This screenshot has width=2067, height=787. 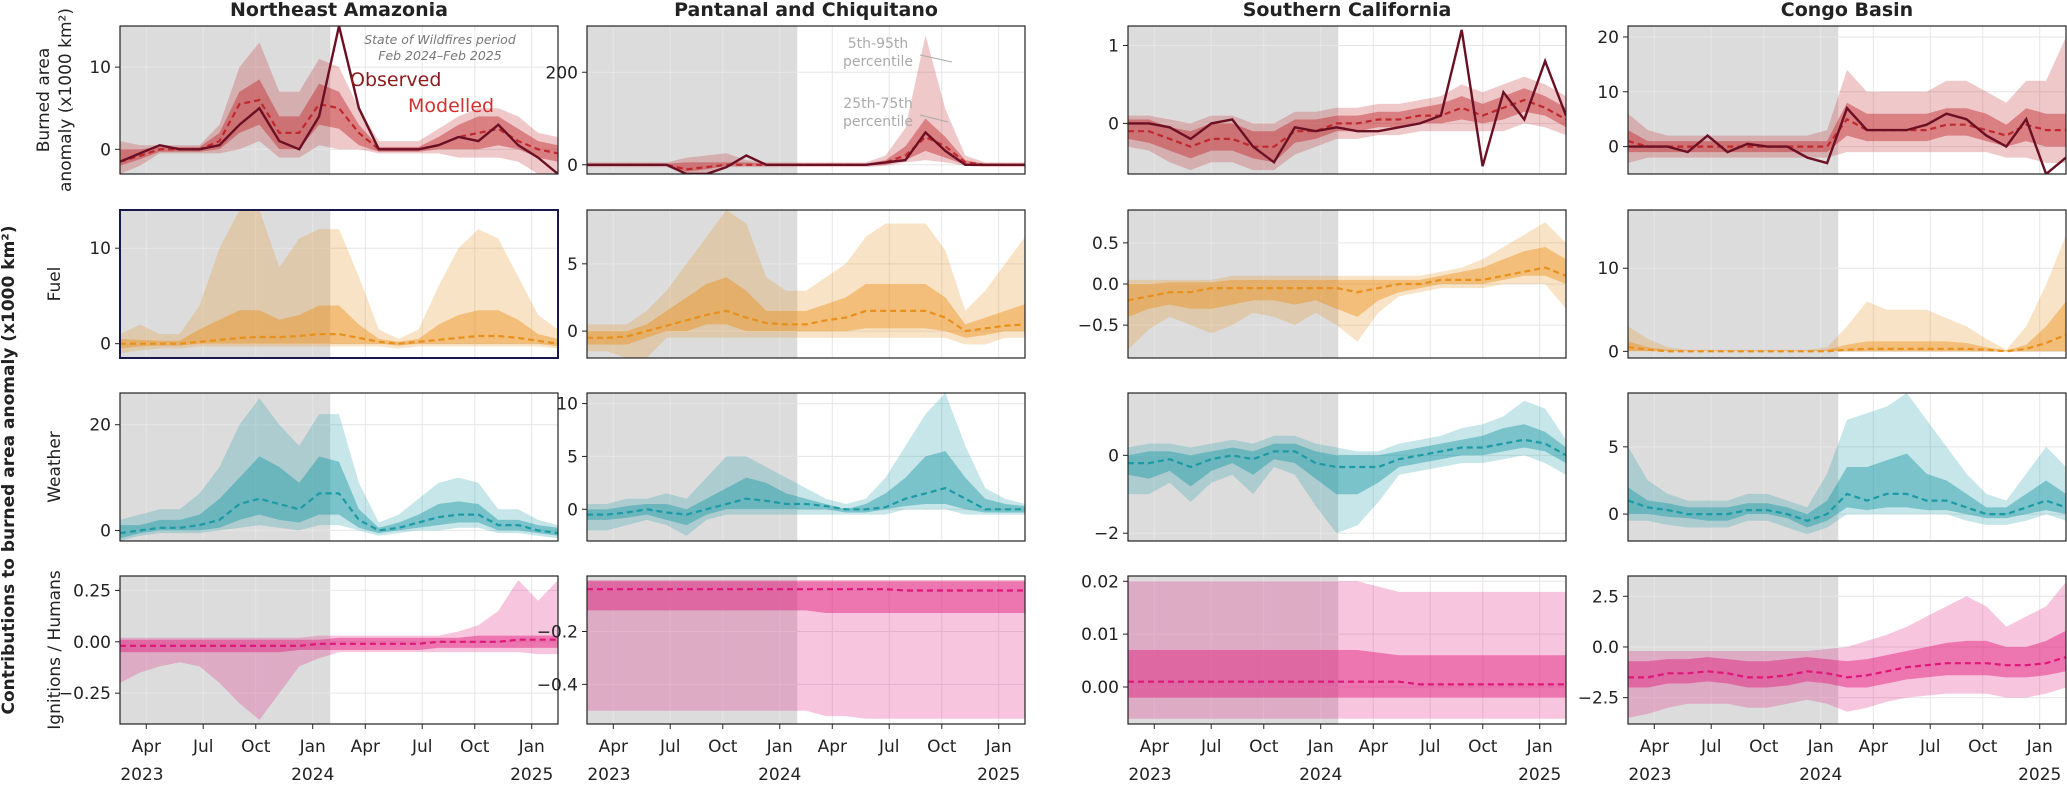 What do you see at coordinates (1347, 10) in the screenshot?
I see `region-title: Southern California` at bounding box center [1347, 10].